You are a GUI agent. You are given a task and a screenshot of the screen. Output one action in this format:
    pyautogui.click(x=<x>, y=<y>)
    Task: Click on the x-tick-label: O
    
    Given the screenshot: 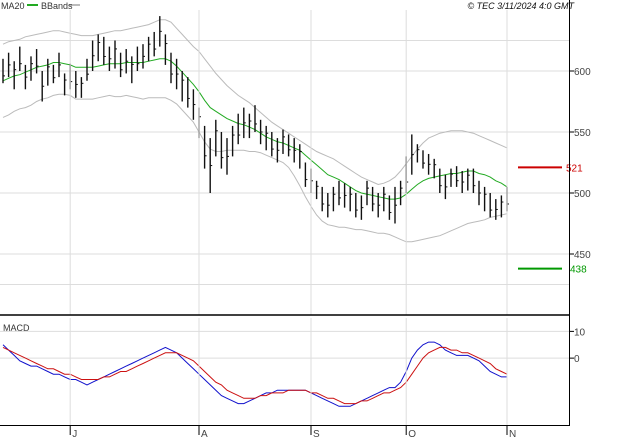 What is the action you would take?
    pyautogui.click(x=412, y=434)
    